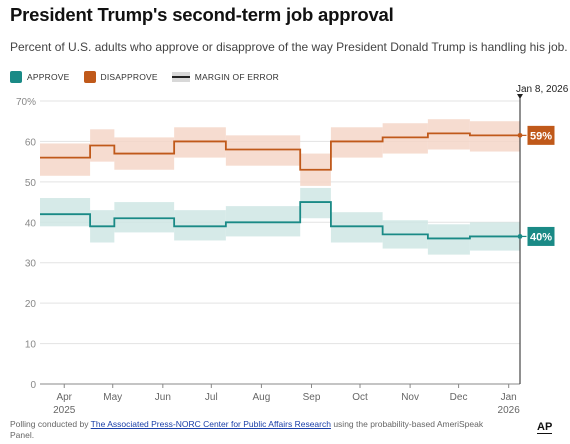 The width and height of the screenshot is (570, 444). Describe the element at coordinates (26, 102) in the screenshot. I see `y-tick-label: 70%` at that location.